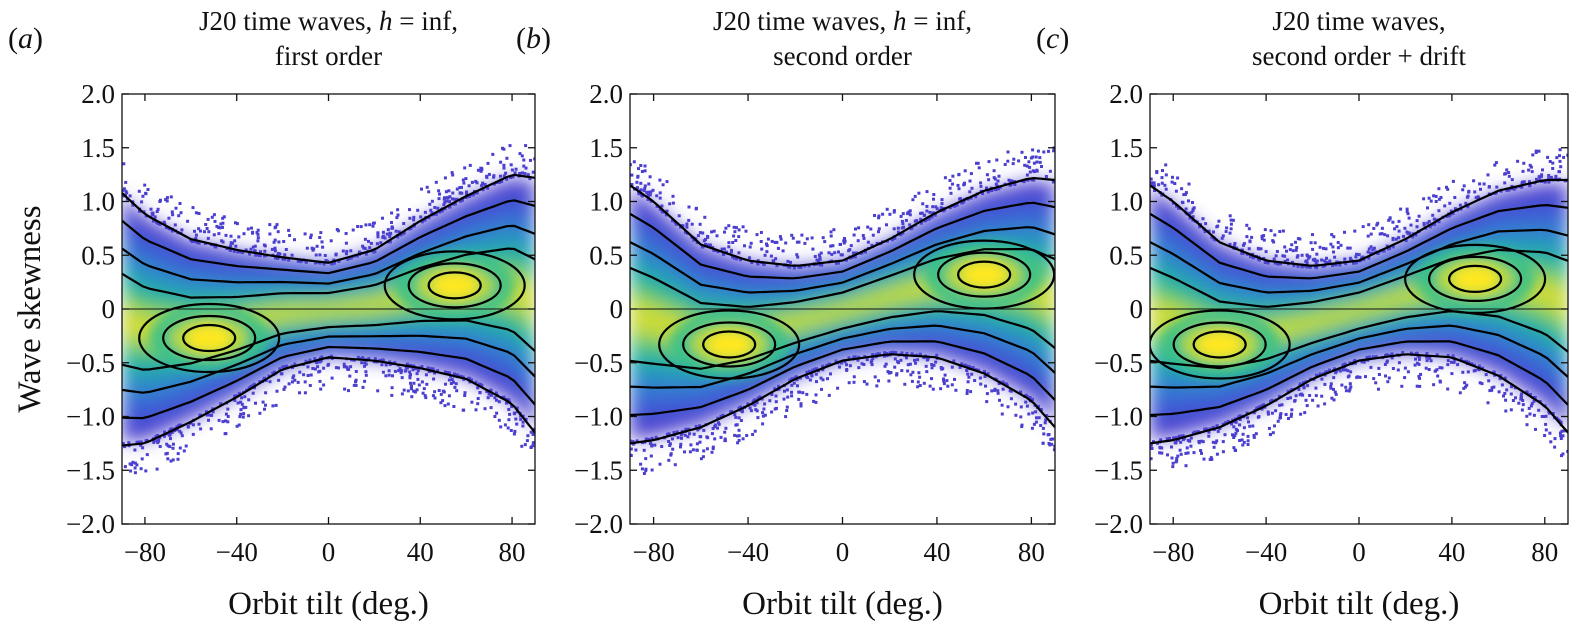  I want to click on title-variable: h, so click(900, 21).